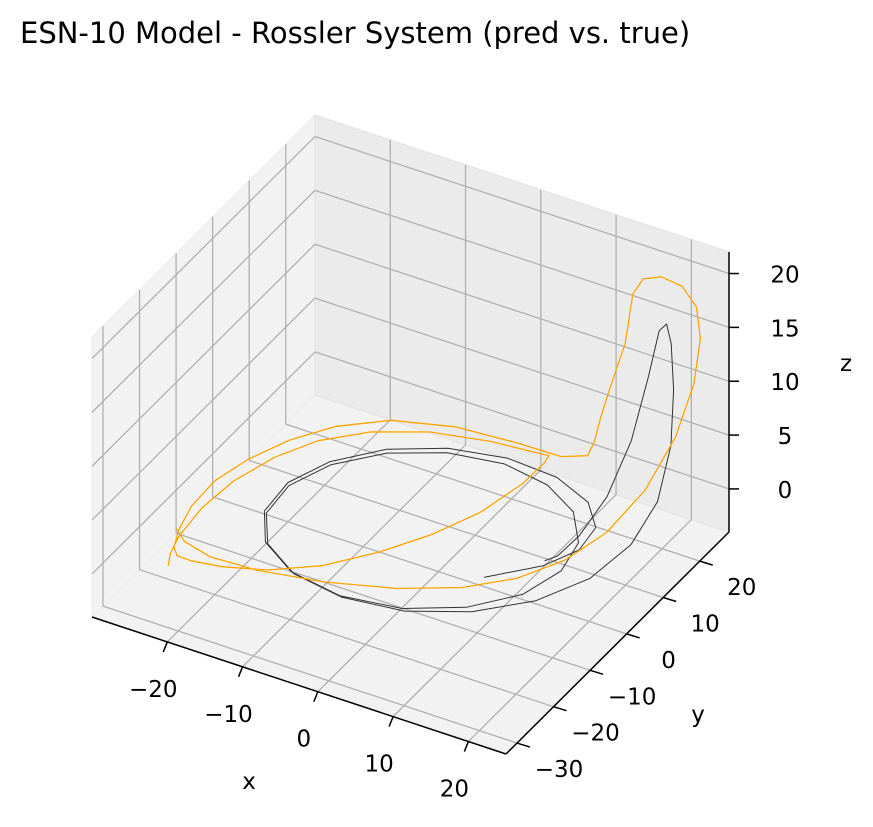 The width and height of the screenshot is (873, 827). Describe the element at coordinates (784, 383) in the screenshot. I see `z-tick-label: 10` at that location.